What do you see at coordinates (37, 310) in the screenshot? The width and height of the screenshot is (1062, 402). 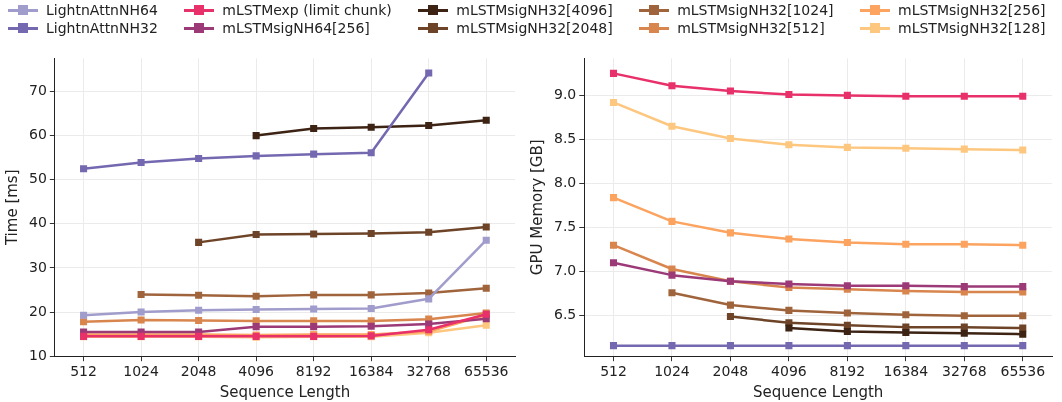 I see `y-tick-label: 20` at bounding box center [37, 310].